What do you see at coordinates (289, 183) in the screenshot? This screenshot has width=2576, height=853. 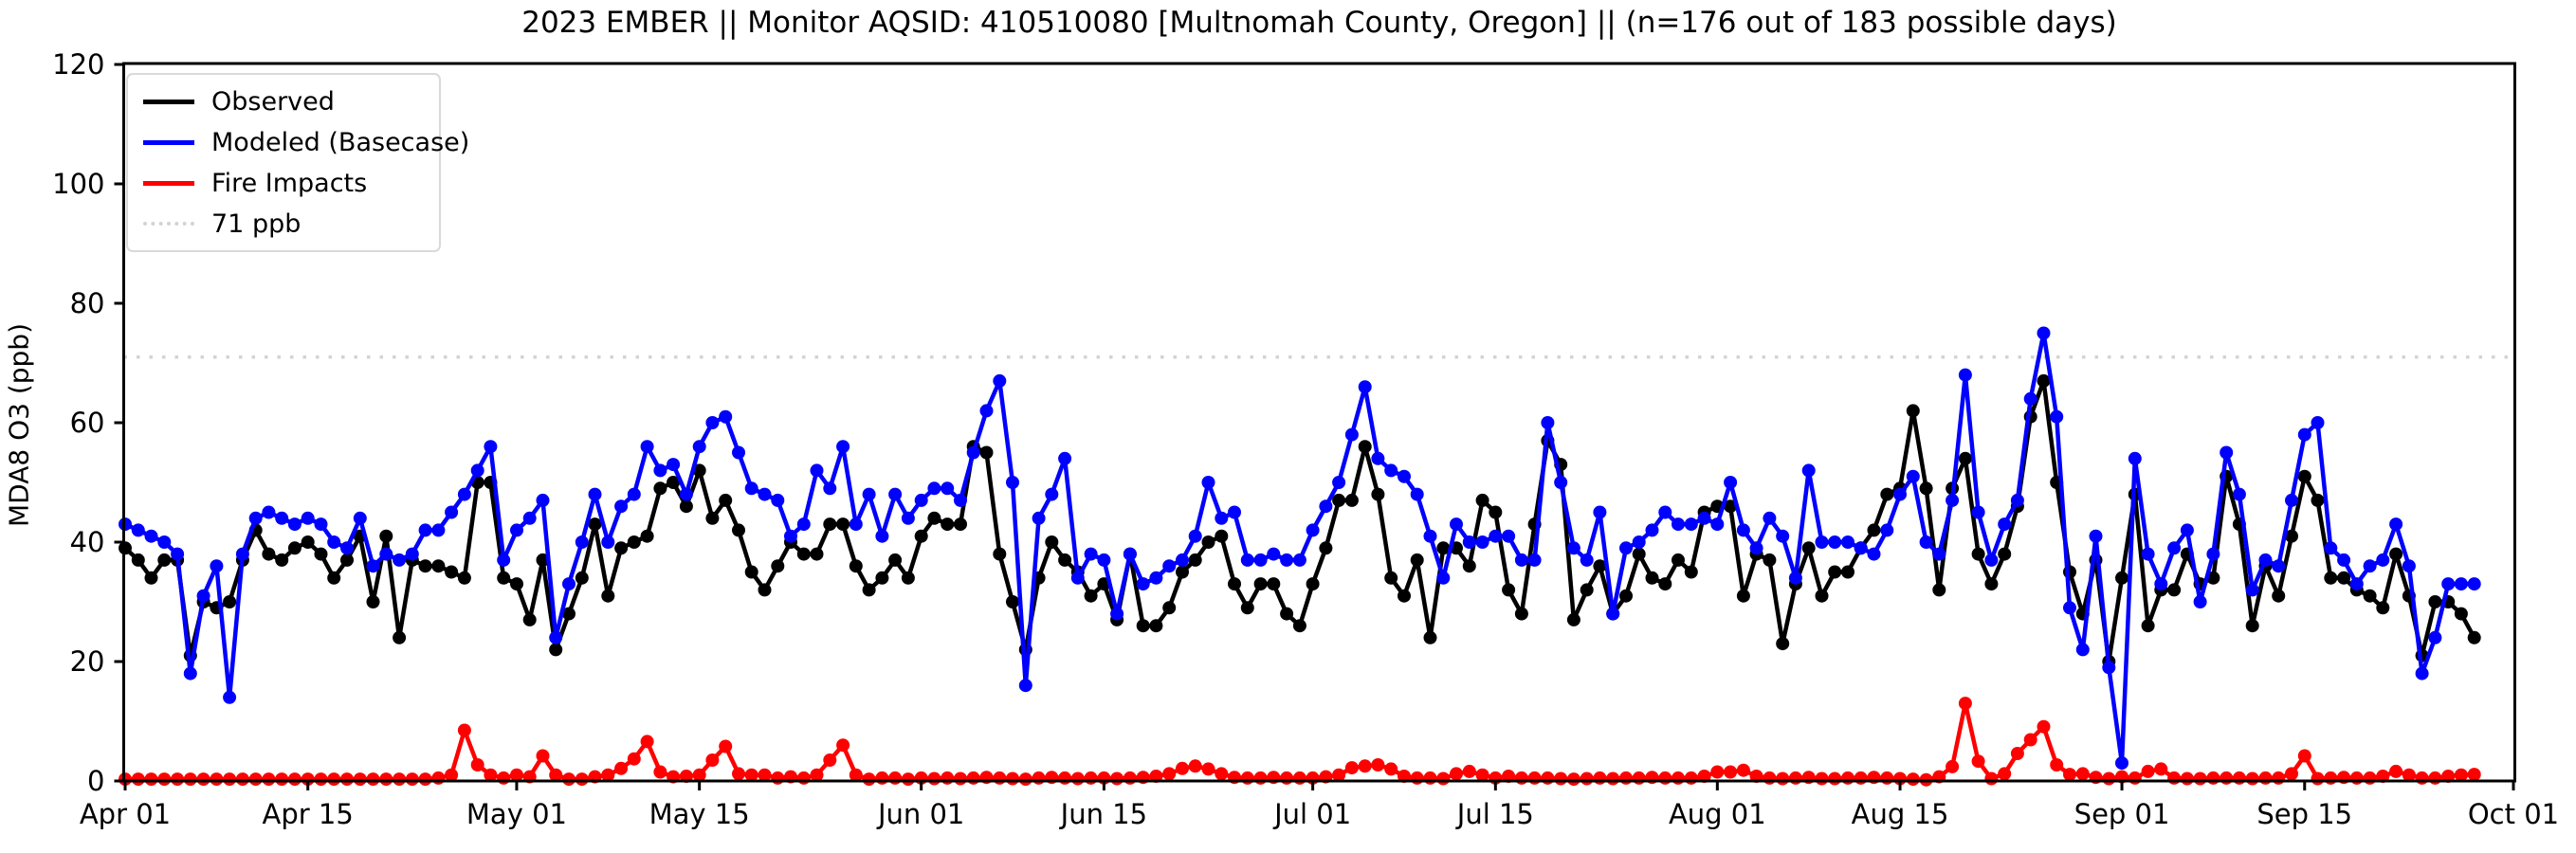 I see `legend-label-fire: Fire Impacts` at bounding box center [289, 183].